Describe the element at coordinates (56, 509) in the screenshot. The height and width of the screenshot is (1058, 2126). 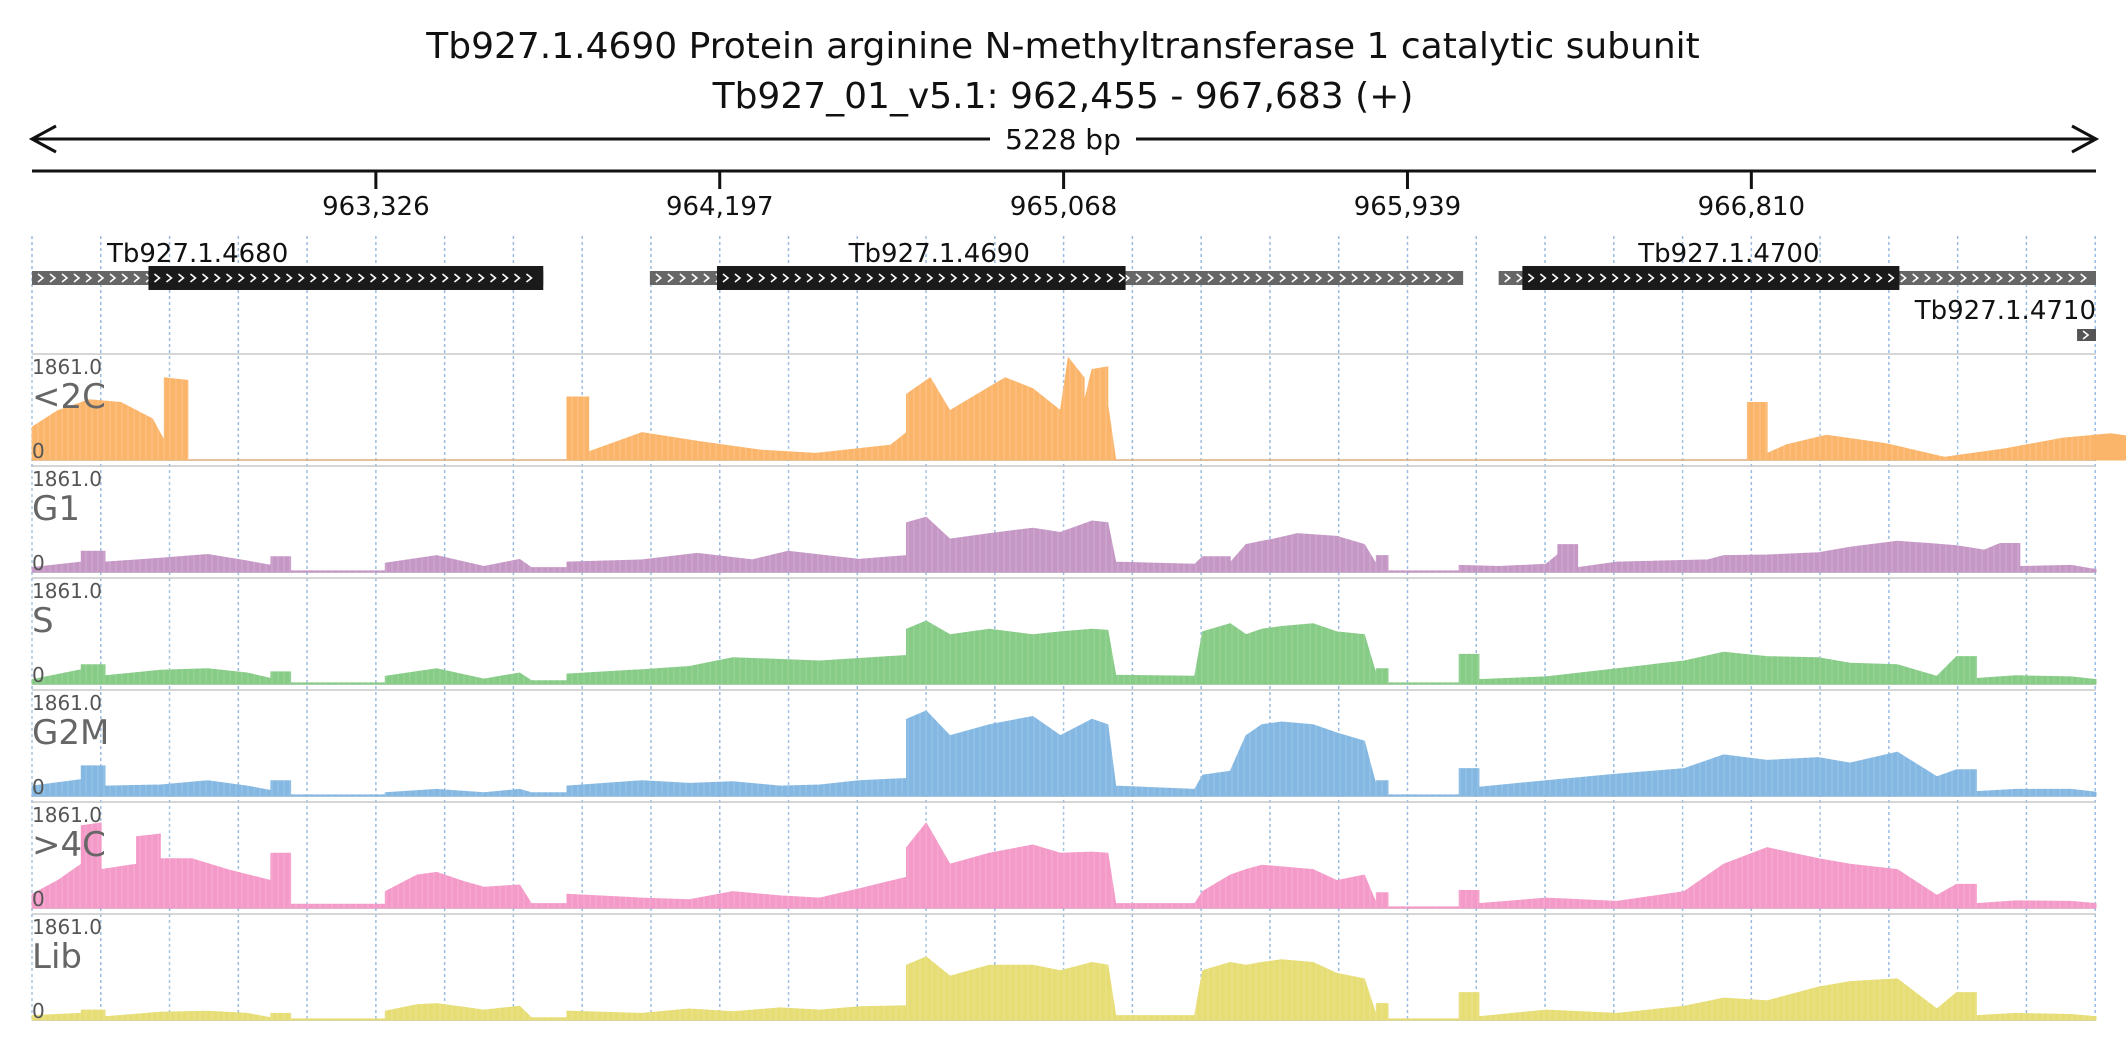
I see `track-name: G1` at that location.